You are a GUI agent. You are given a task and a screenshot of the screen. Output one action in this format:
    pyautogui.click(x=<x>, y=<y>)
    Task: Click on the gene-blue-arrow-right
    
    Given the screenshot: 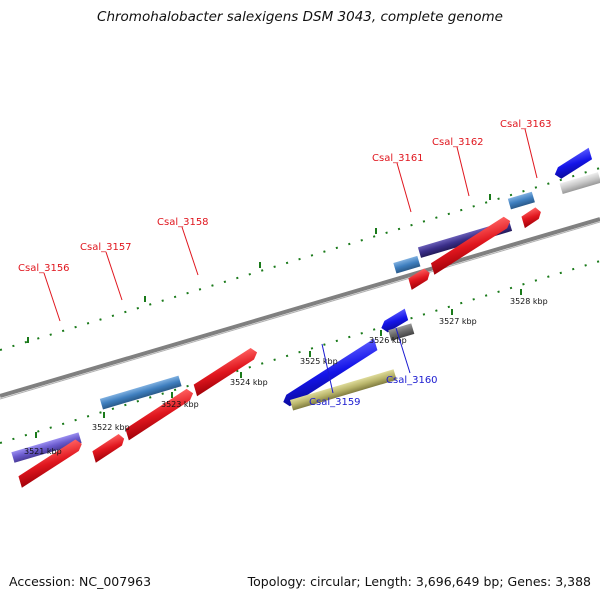 What is the action you would take?
    pyautogui.click(x=572, y=163)
    